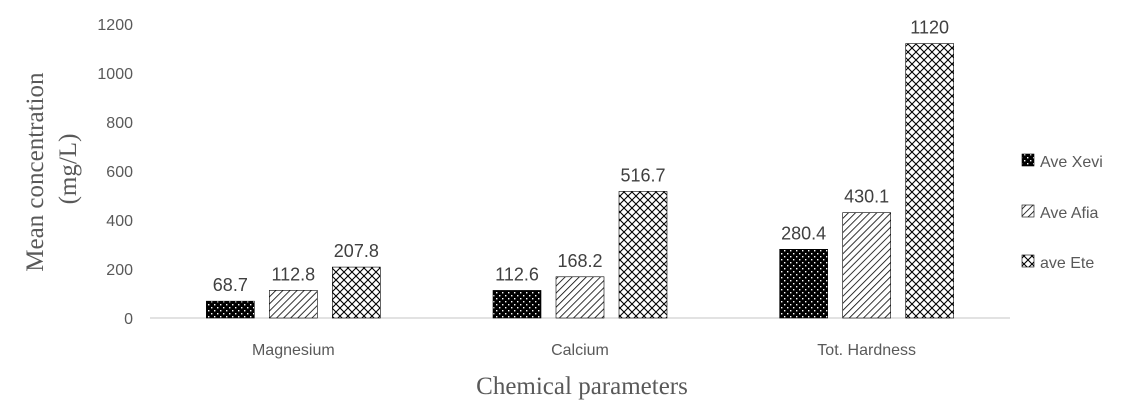 The image size is (1135, 401). I want to click on data-label: 207.8, so click(356, 251).